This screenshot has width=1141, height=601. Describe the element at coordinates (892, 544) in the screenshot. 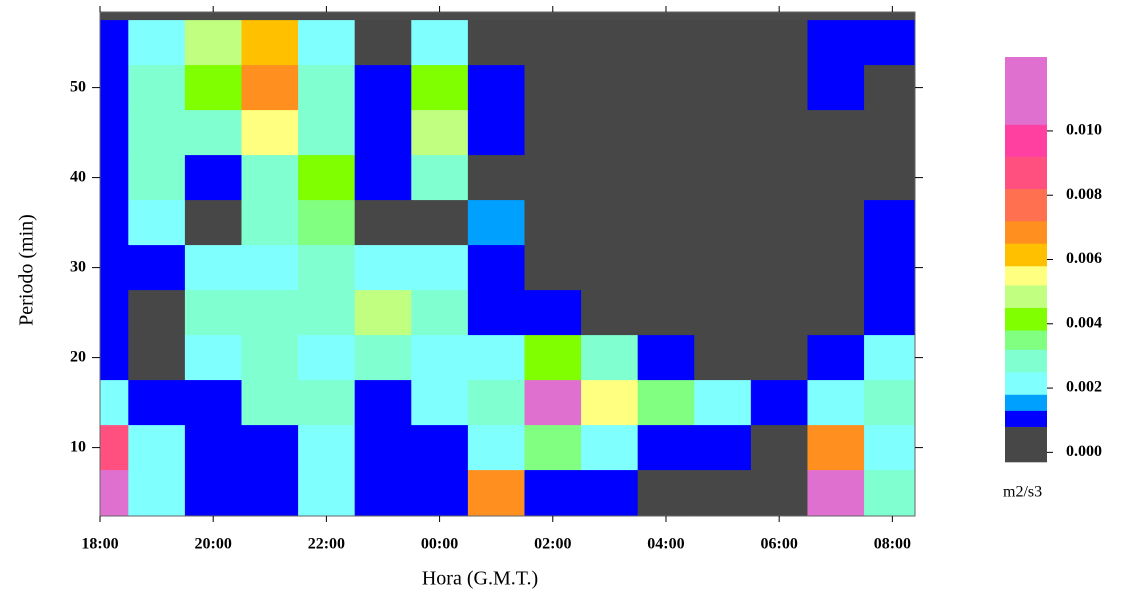

I see `x-tick-label: 08:00` at that location.